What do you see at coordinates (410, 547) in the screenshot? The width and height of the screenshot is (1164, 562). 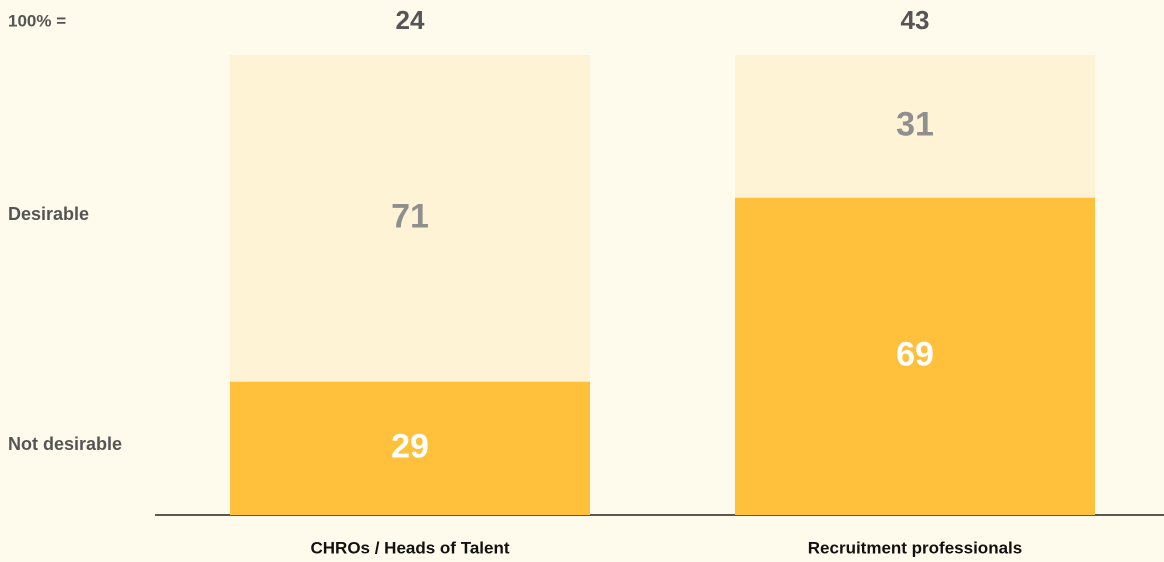 I see `x-tick-label: CHROs / Heads of Talent` at bounding box center [410, 547].